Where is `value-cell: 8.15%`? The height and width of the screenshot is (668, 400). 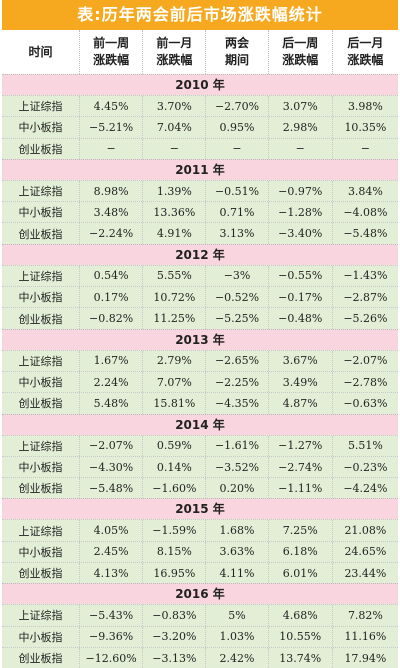 value-cell: 8.15% is located at coordinates (175, 552).